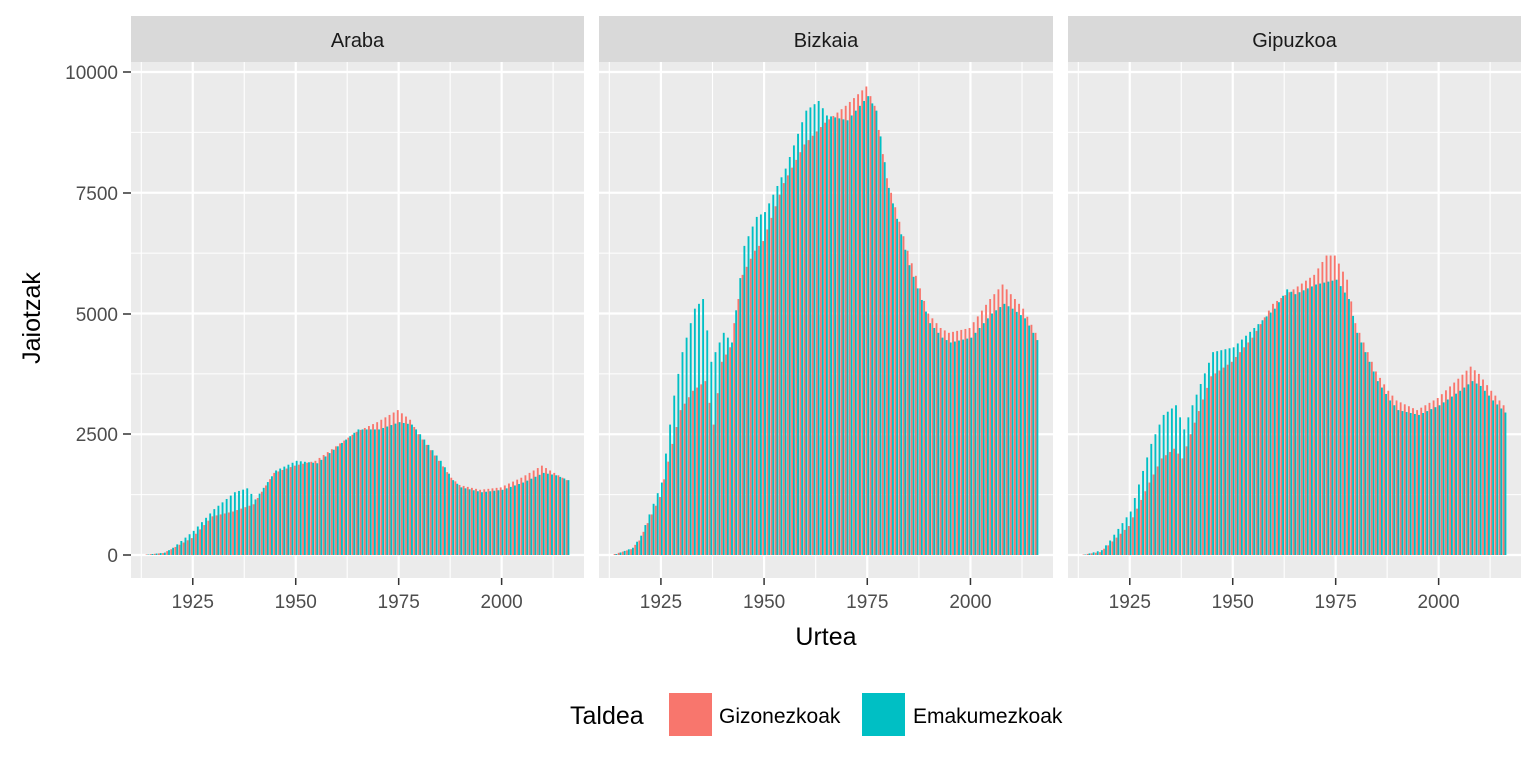 Image resolution: width=1536 pixels, height=768 pixels. Describe the element at coordinates (816, 714) in the screenshot. I see `legend: Taldea Gizonezkoak Emakumezkoak` at that location.